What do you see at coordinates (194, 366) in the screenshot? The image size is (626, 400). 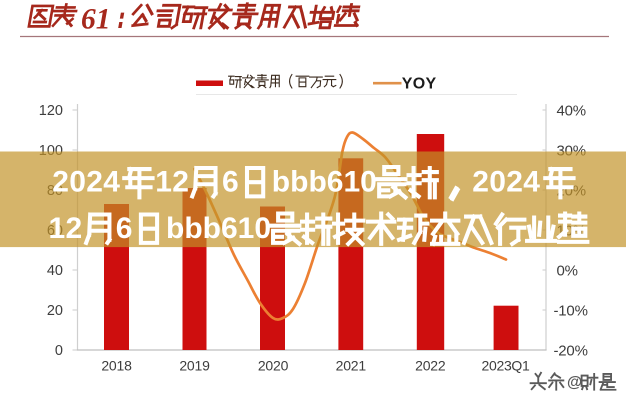 I see `svg-text: 2019` at bounding box center [194, 366].